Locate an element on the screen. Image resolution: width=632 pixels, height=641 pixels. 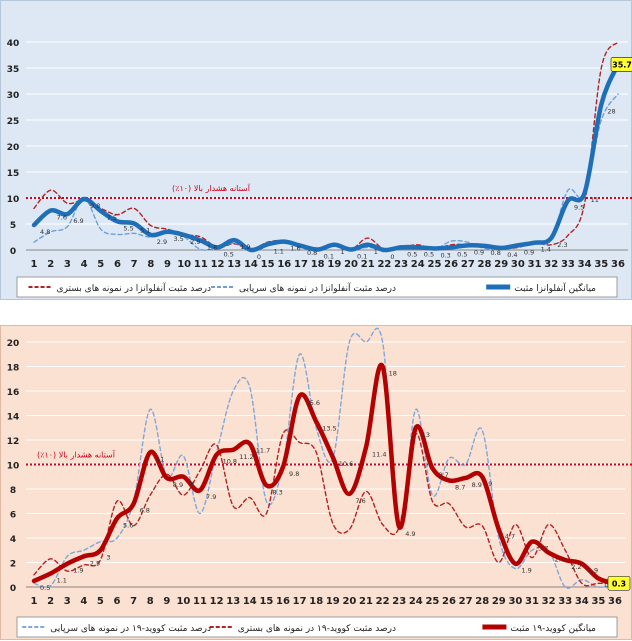
y-tick-label: 6 is located at coordinates (13, 516).